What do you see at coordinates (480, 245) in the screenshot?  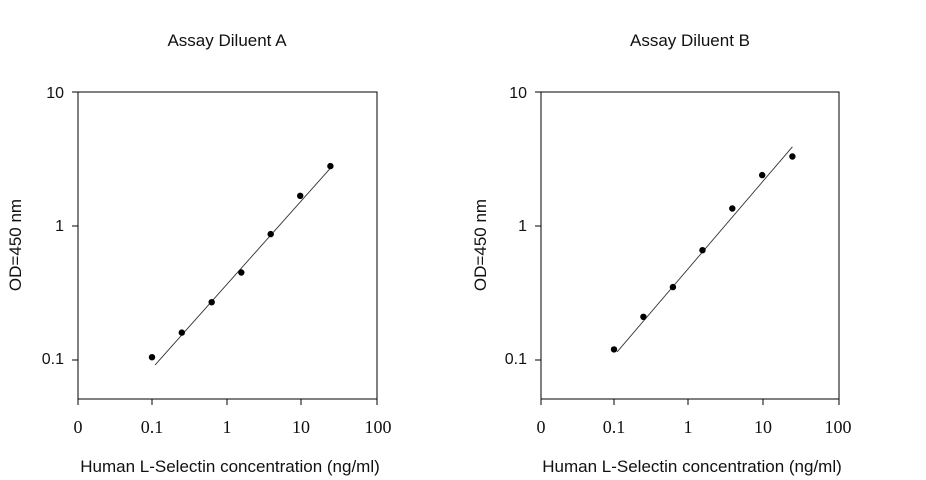 I see `y-axis-label-b: OD=450 nm` at bounding box center [480, 245].